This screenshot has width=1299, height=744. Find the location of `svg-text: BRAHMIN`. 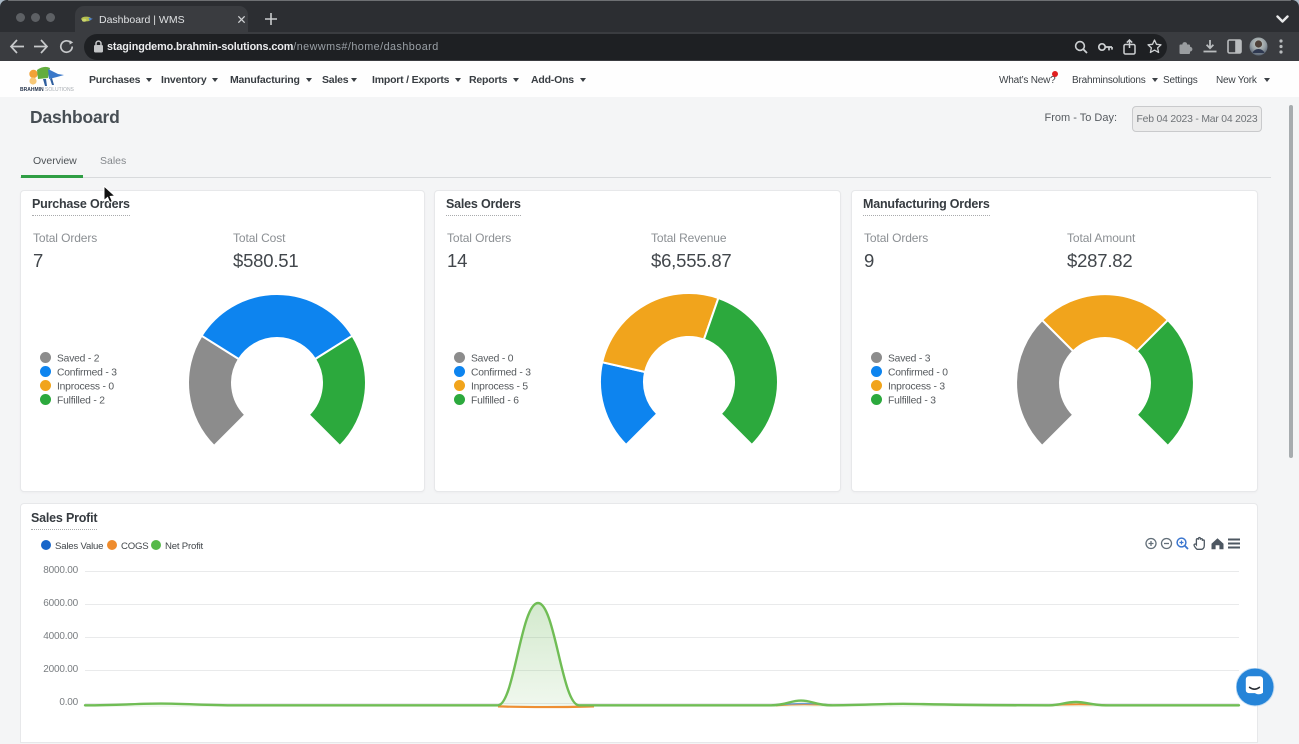

svg-text: BRAHMIN is located at coordinates (32, 90).